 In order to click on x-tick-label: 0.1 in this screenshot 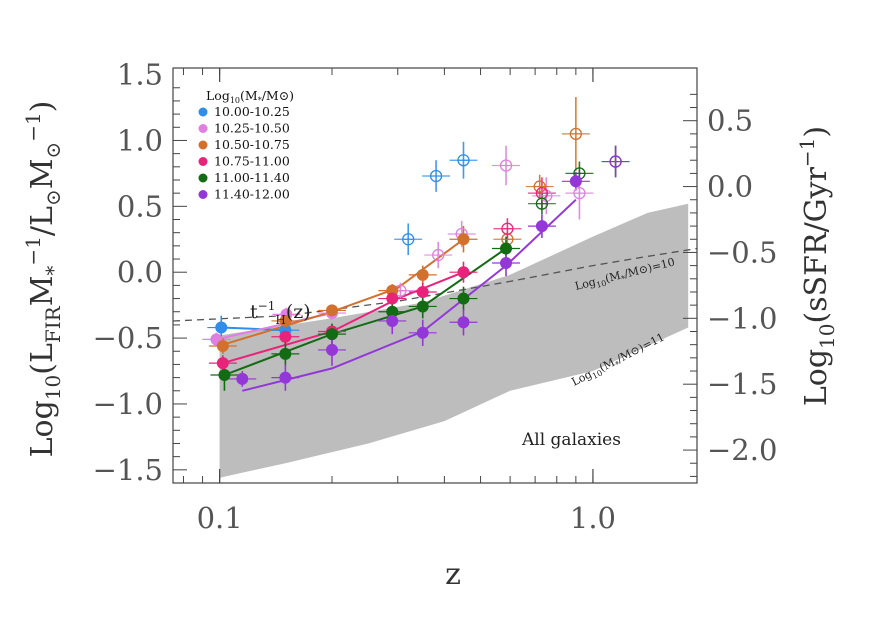, I will do `click(220, 518)`.